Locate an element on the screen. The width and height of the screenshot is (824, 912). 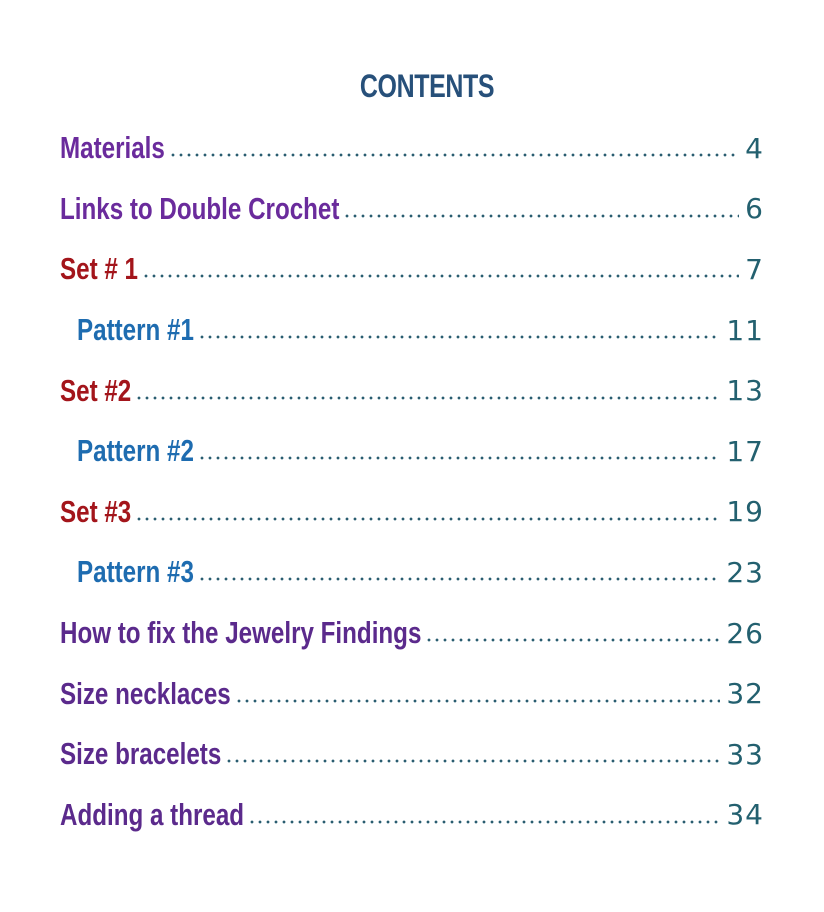
toc-entry-page-number: 11 is located at coordinates (745, 330).